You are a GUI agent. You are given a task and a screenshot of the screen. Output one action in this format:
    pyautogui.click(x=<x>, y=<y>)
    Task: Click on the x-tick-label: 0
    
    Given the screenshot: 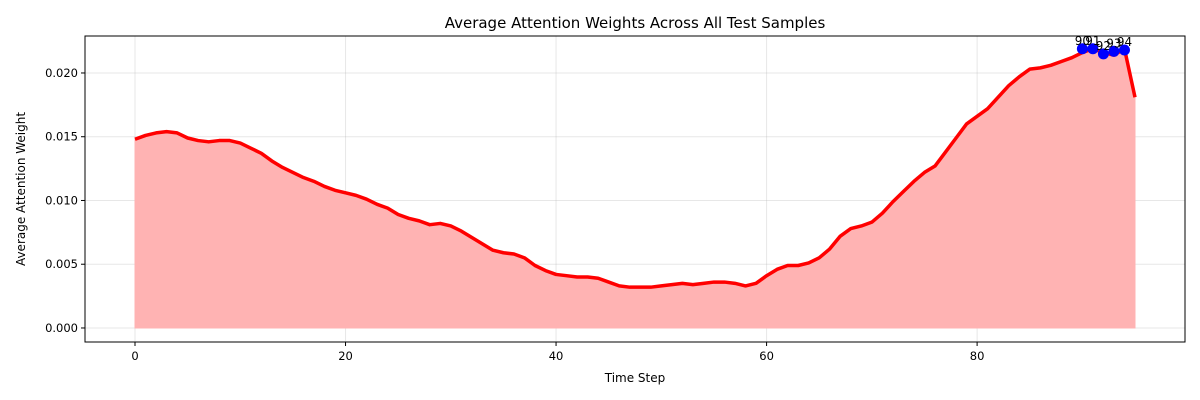 What is the action you would take?
    pyautogui.click(x=134, y=356)
    